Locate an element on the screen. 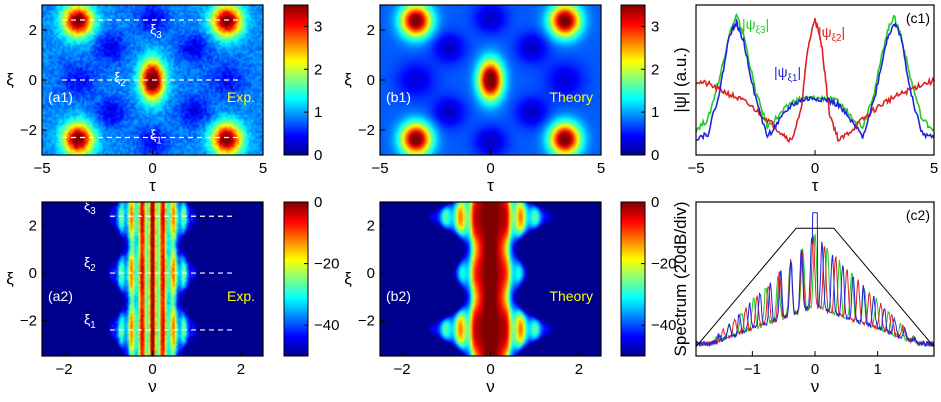 Image resolution: width=941 pixels, height=402 pixels. marker-label-a2-0: ξ3 is located at coordinates (90, 207).